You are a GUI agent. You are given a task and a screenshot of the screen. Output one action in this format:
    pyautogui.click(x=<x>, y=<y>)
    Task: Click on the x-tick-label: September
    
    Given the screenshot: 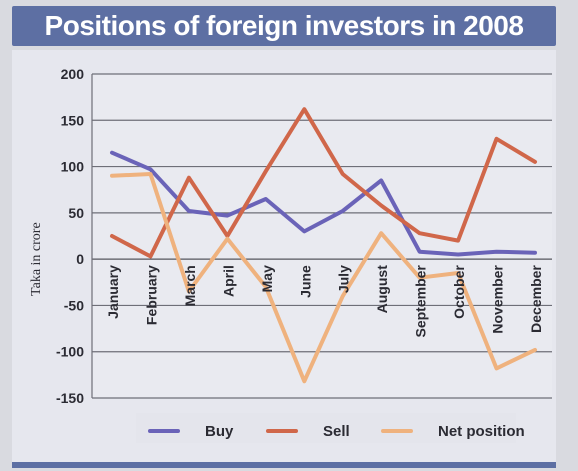 What is the action you would take?
    pyautogui.click(x=421, y=301)
    